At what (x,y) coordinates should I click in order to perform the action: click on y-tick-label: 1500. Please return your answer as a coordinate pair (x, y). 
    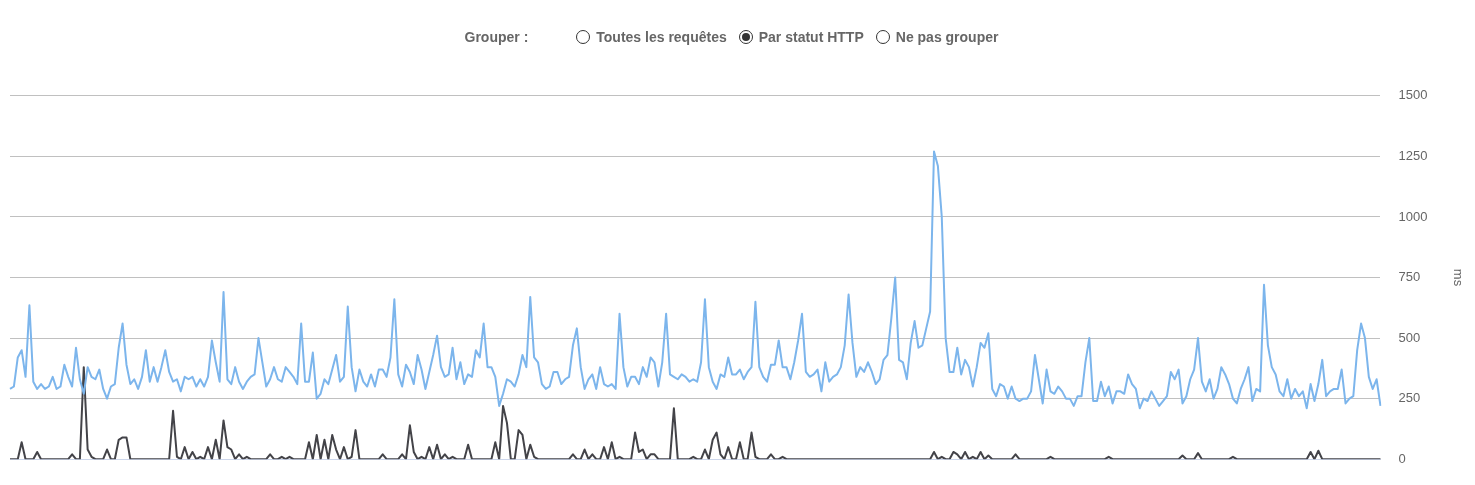
    Looking at the image, I should click on (1413, 95).